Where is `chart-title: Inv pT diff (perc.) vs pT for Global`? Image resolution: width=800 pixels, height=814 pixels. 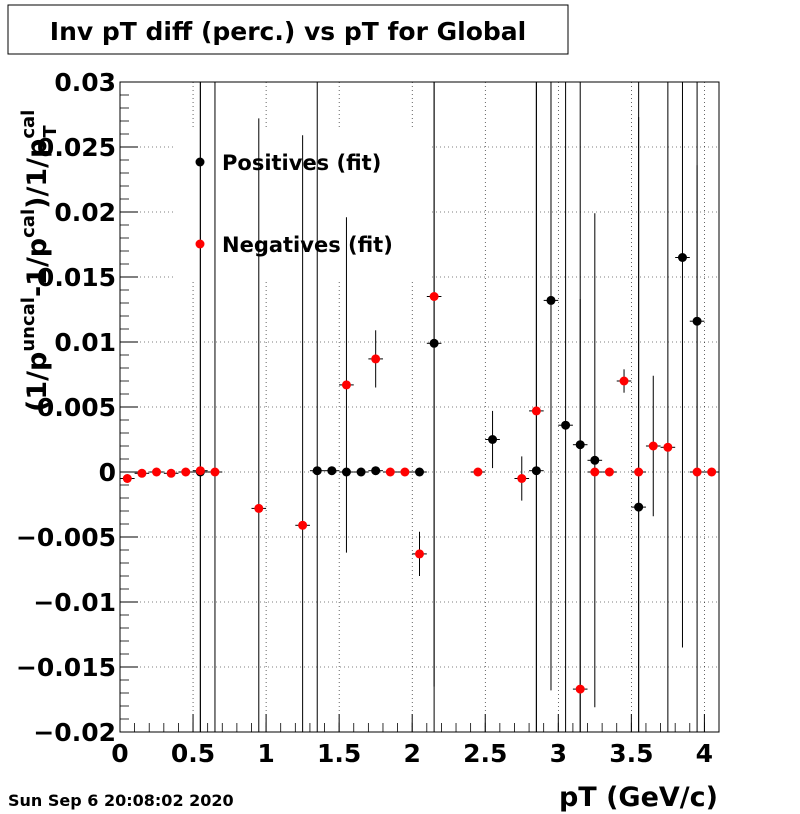
chart-title: Inv pT diff (perc.) vs pT for Global is located at coordinates (288, 31).